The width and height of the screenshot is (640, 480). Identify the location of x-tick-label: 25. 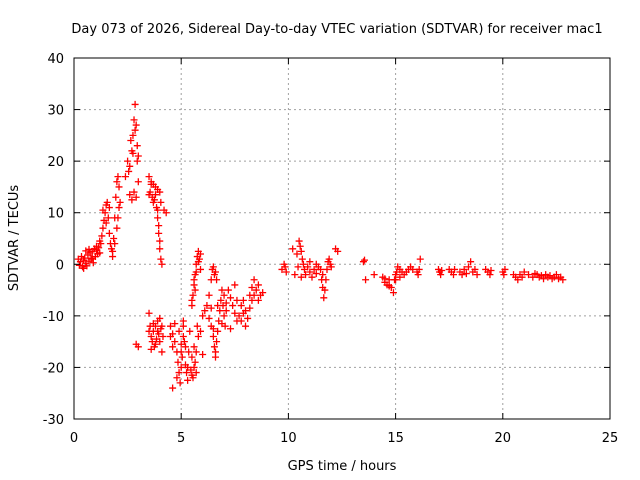
(610, 438).